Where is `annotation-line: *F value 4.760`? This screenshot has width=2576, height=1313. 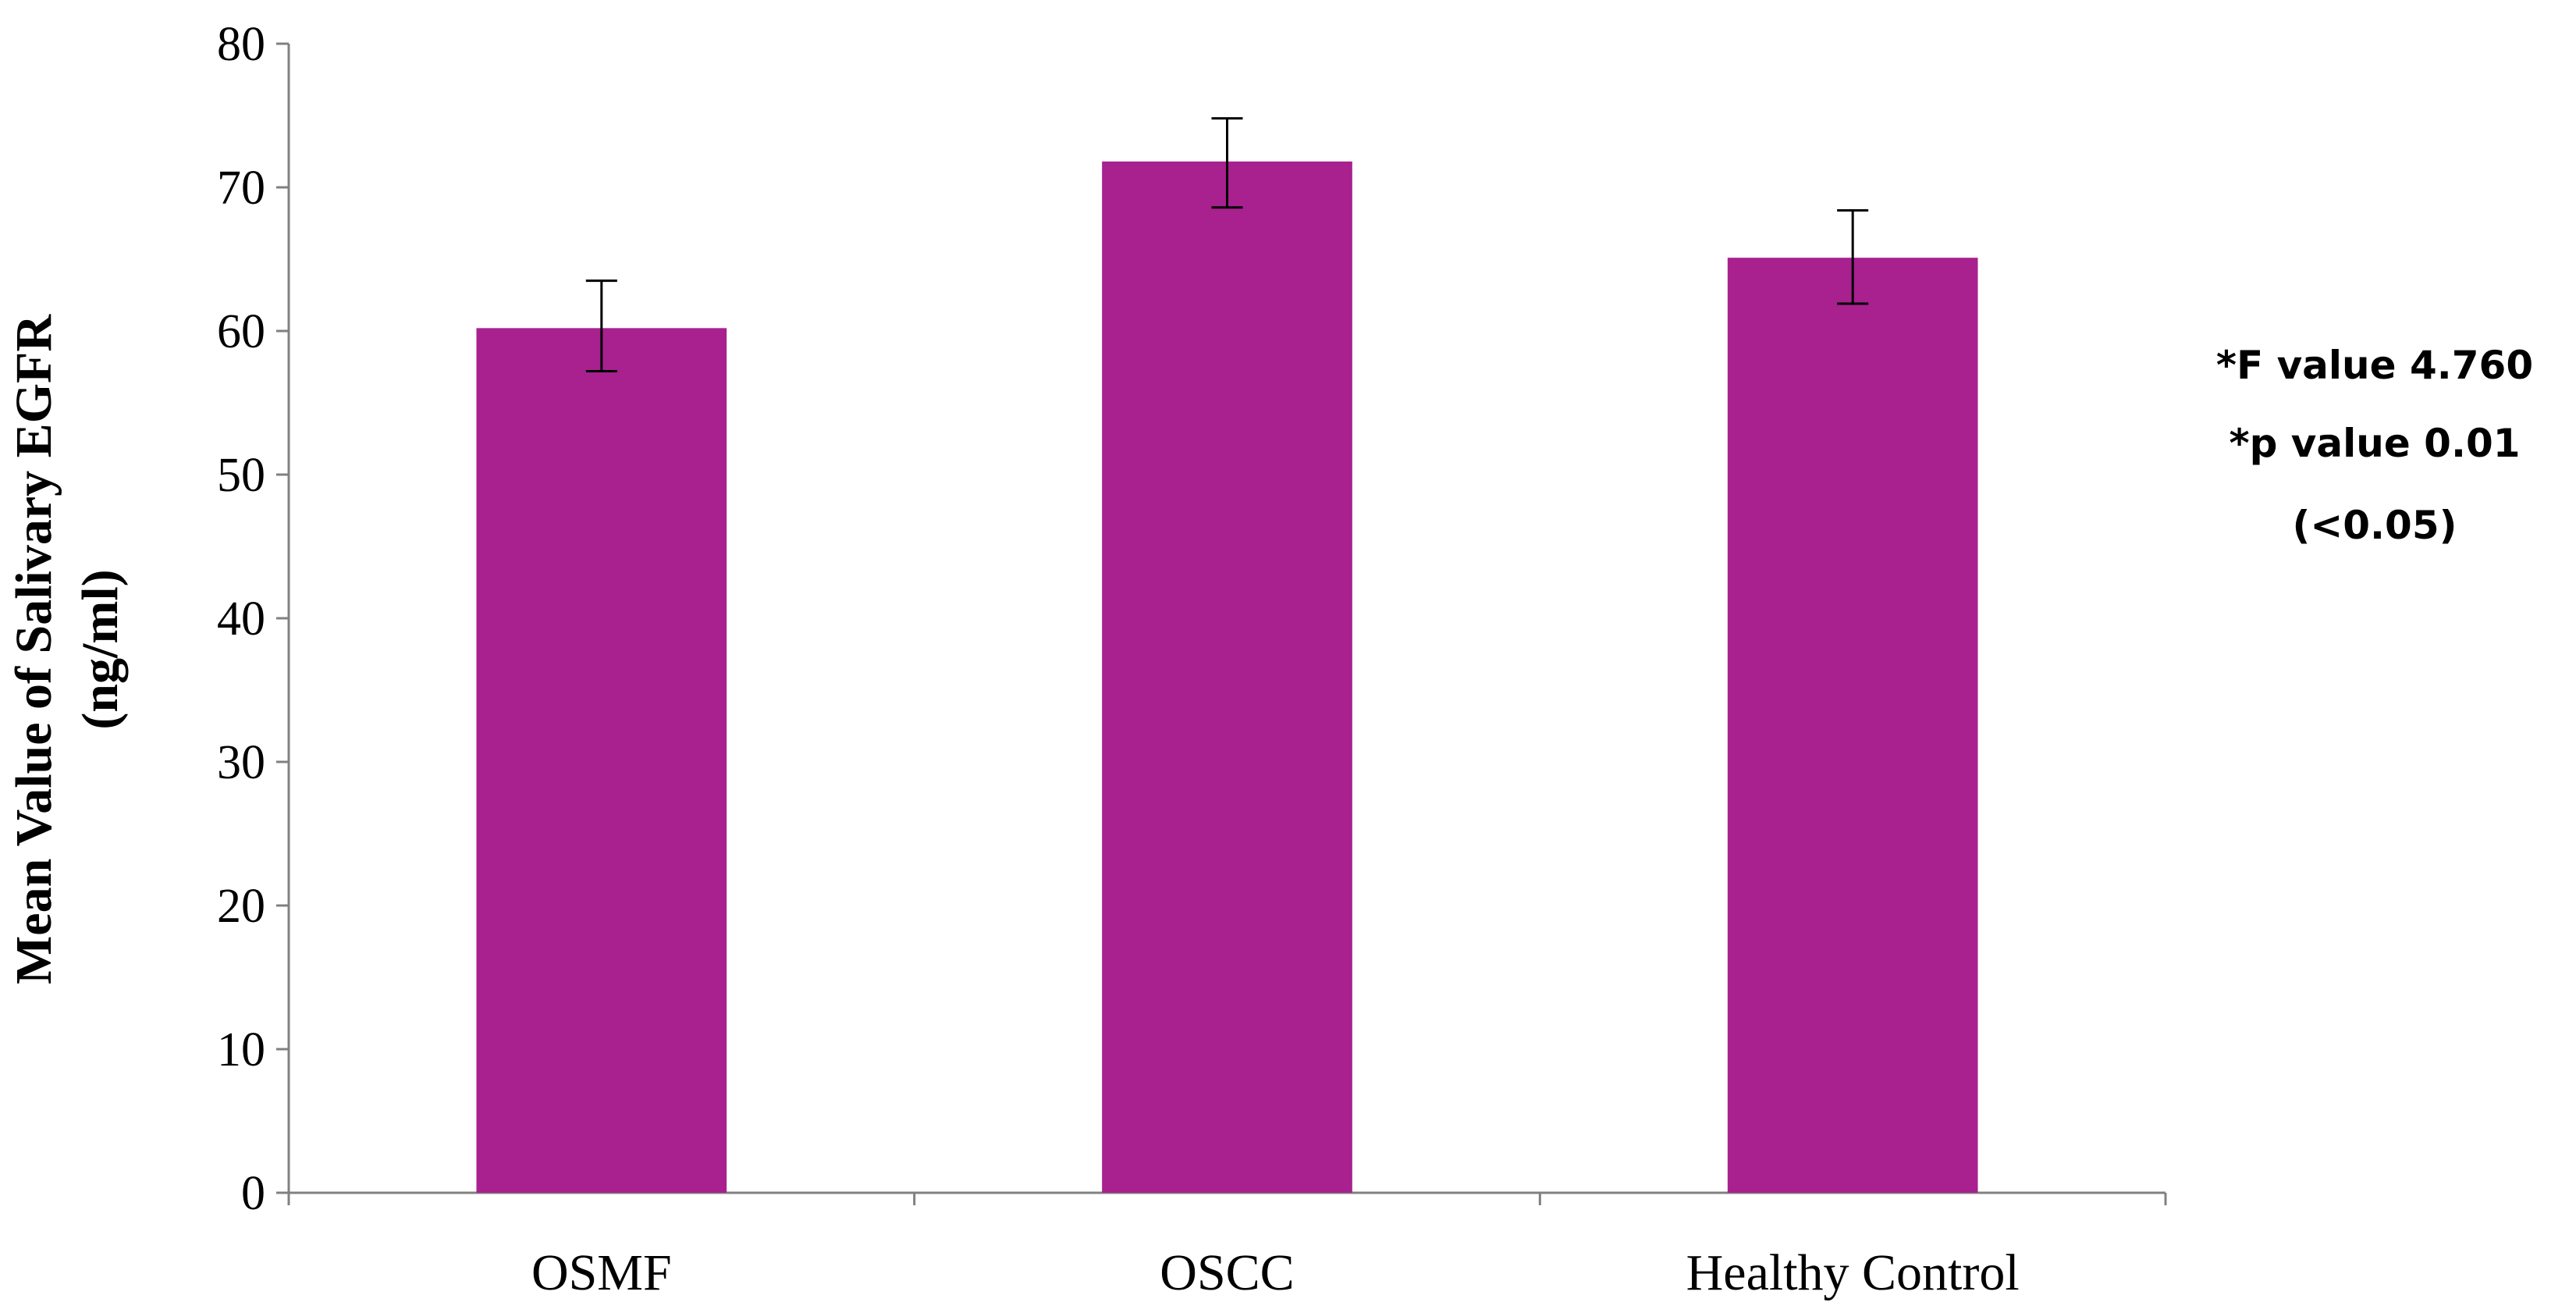
annotation-line: *F value 4.760 is located at coordinates (2374, 366).